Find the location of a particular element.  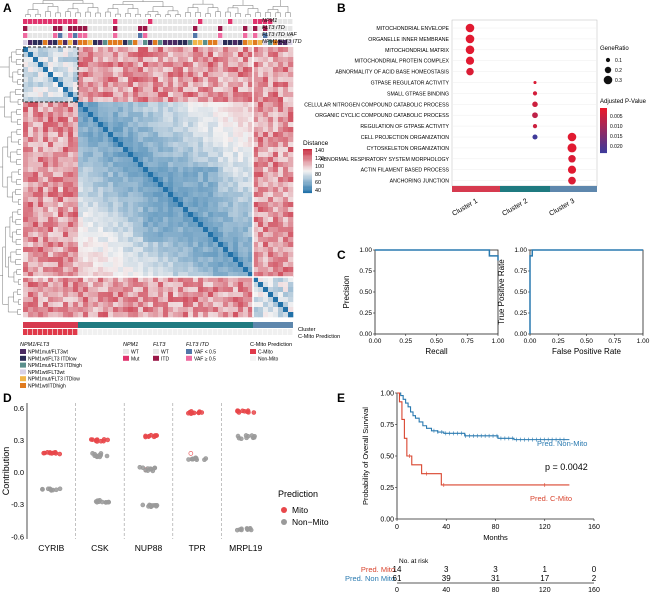

top-annotation-tracks is located at coordinates (158, 32).